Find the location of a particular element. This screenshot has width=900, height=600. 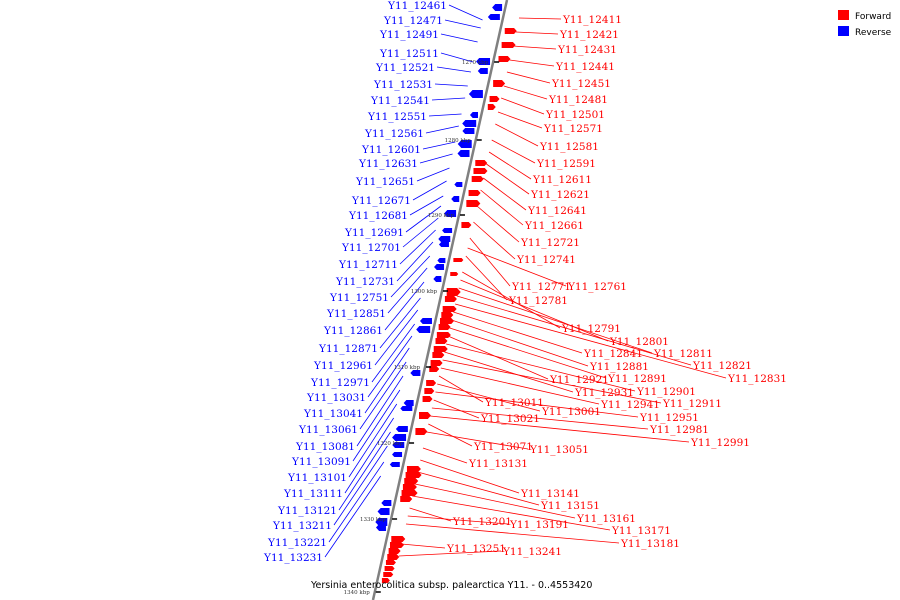

legend-label-reverse: Reverse is located at coordinates (873, 33).